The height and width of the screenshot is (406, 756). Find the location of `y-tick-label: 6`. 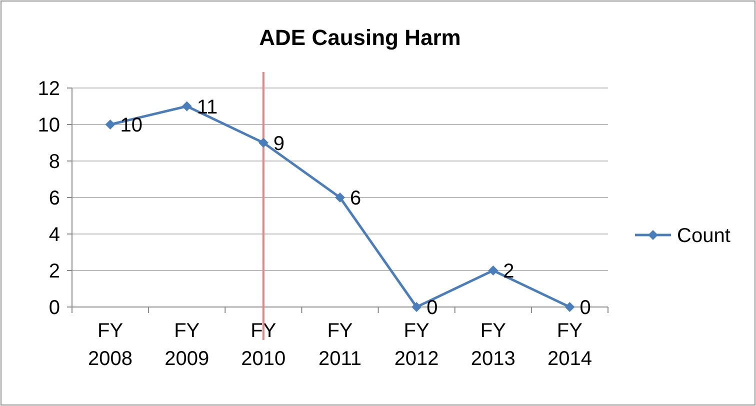

y-tick-label: 6 is located at coordinates (54, 199).